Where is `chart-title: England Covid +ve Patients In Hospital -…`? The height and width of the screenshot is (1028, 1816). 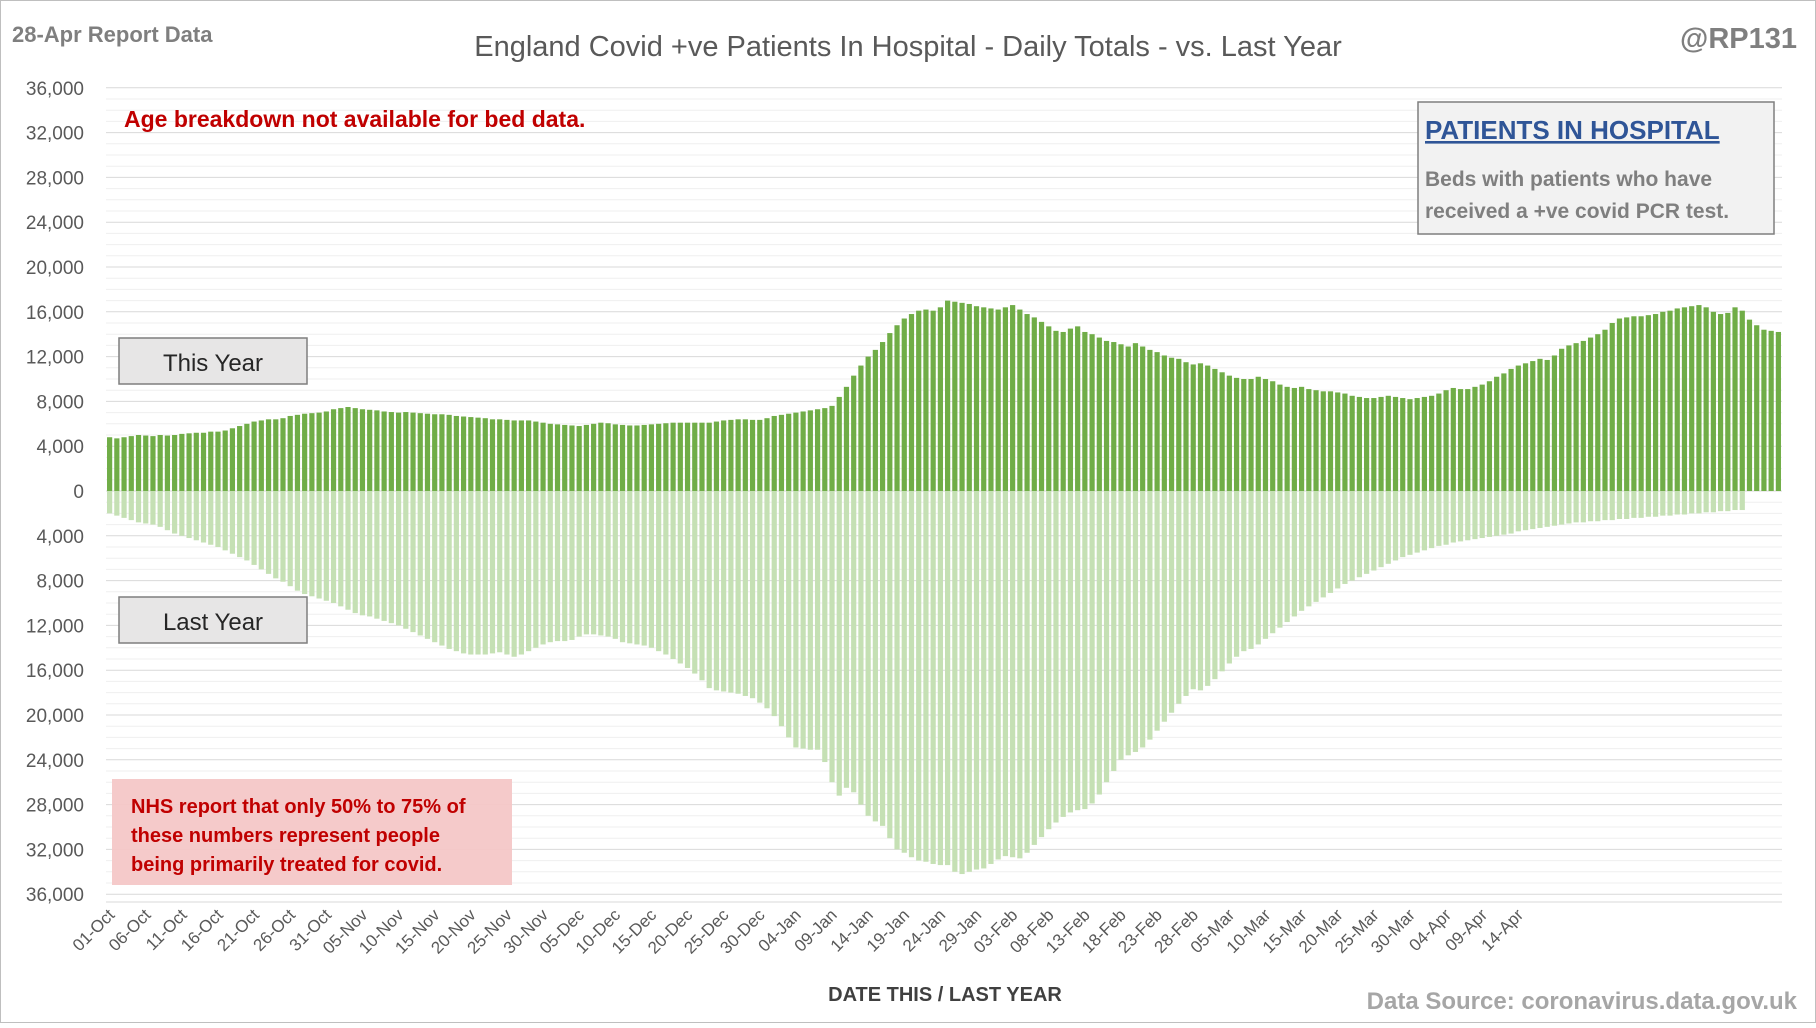 chart-title: England Covid +ve Patients In Hospital -… is located at coordinates (908, 47).